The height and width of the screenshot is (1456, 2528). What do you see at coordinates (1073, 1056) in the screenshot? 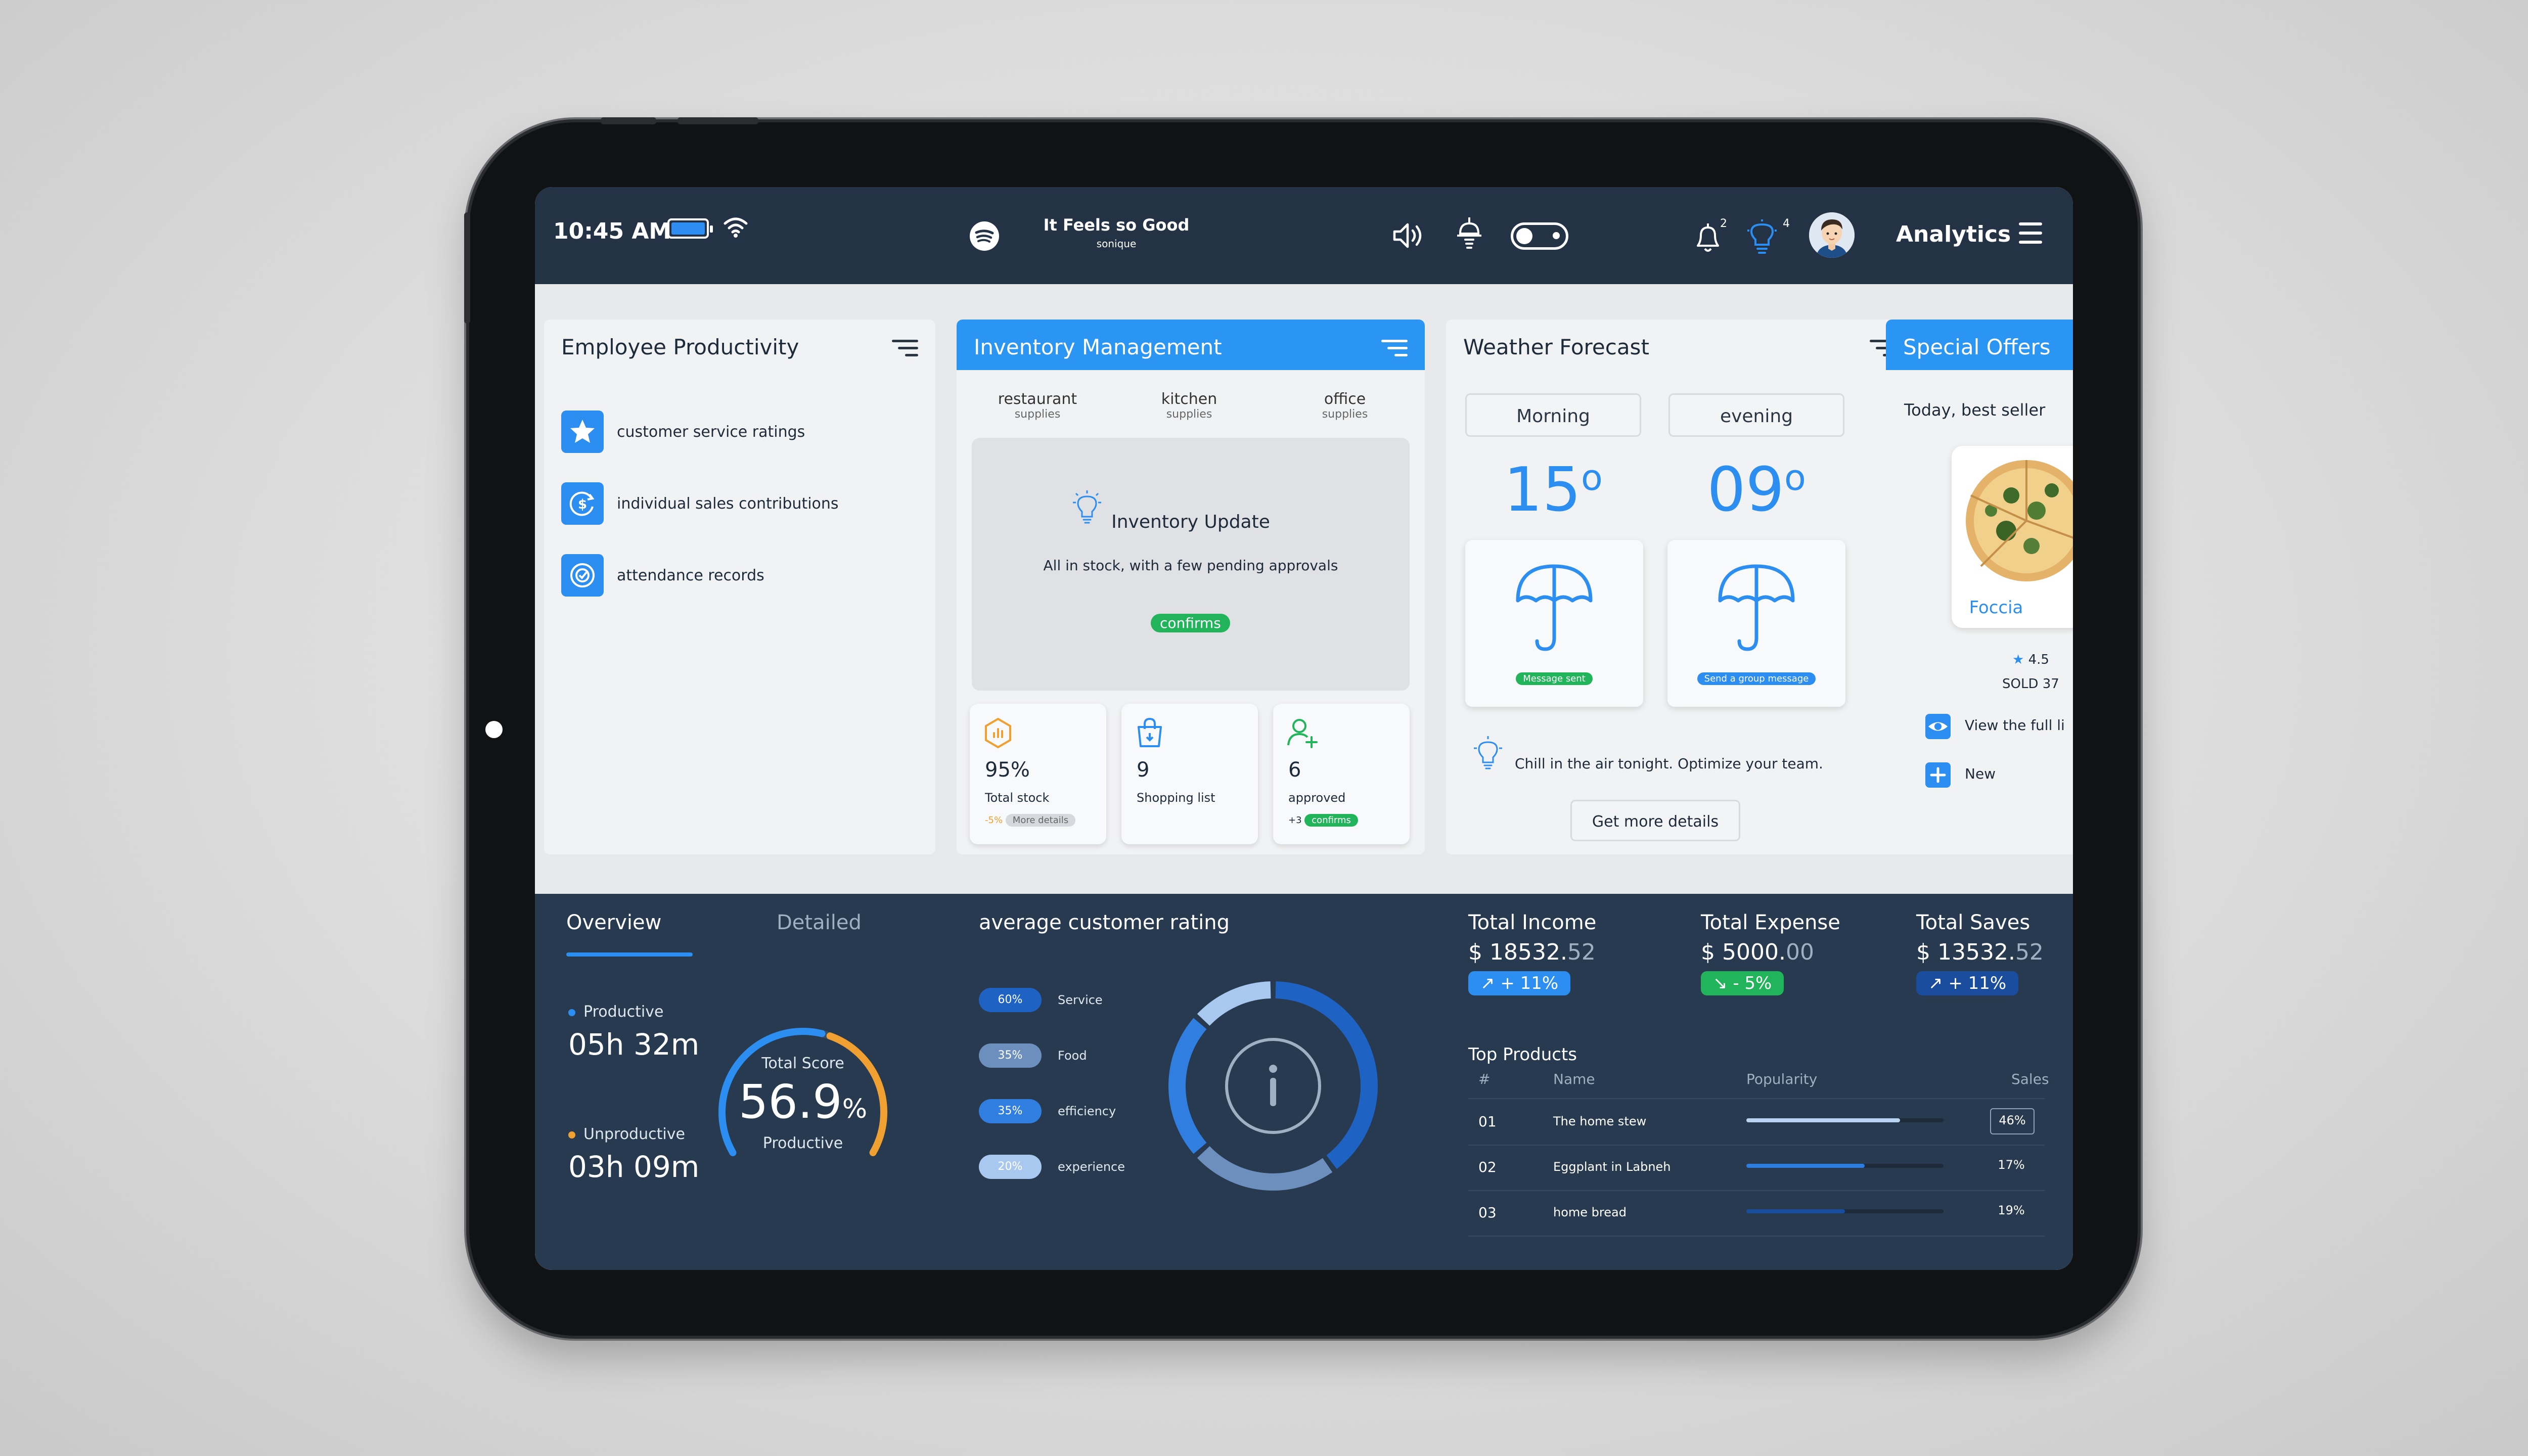
I see `rating-label: Food` at bounding box center [1073, 1056].